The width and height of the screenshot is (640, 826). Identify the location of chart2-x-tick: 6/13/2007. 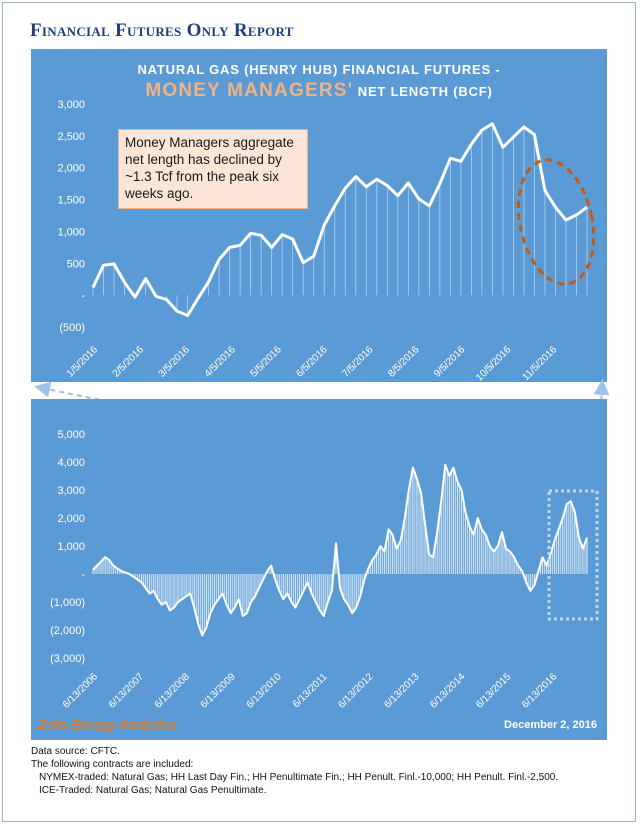
(127, 691).